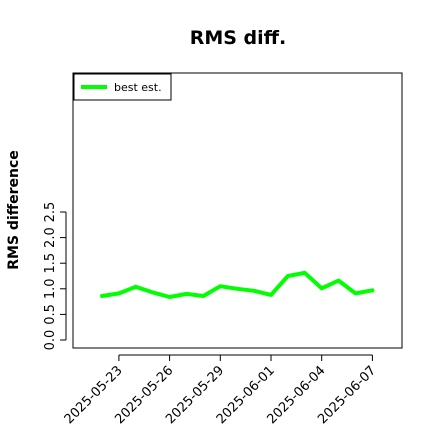  What do you see at coordinates (55, 276) in the screenshot?
I see `y-axis: 0.0 0.5 1.0 1.5 2.0 2.5` at bounding box center [55, 276].